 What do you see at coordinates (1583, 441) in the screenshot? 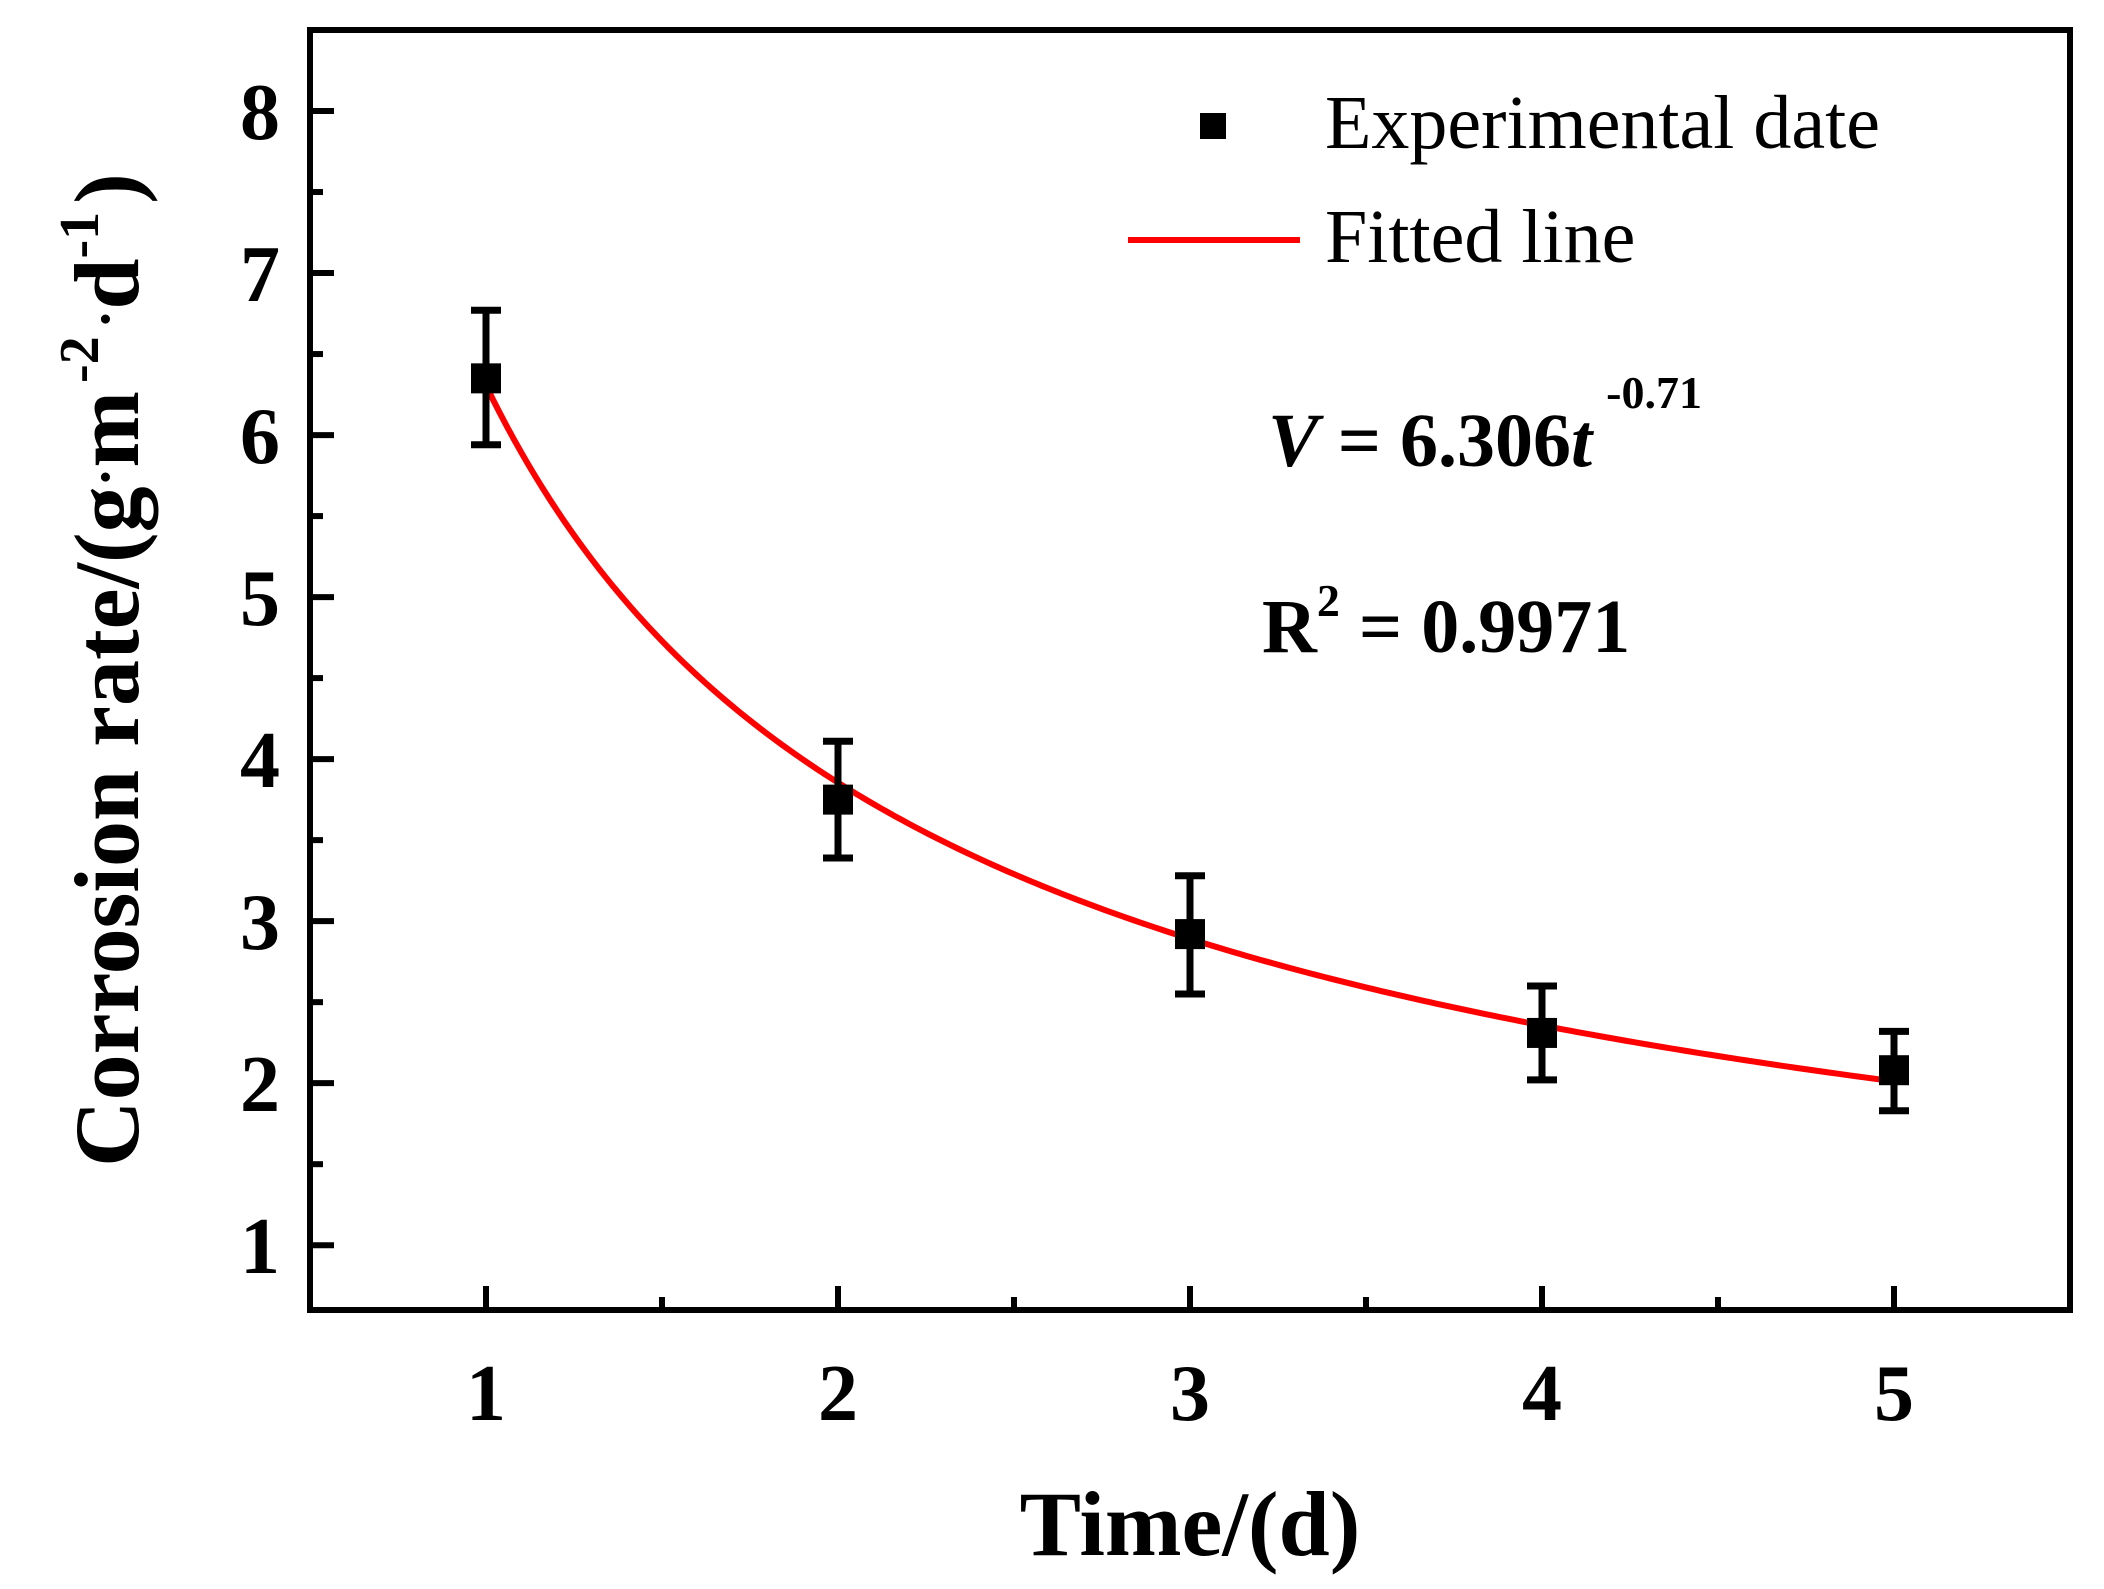
I see `equation-t: t` at bounding box center [1583, 441].